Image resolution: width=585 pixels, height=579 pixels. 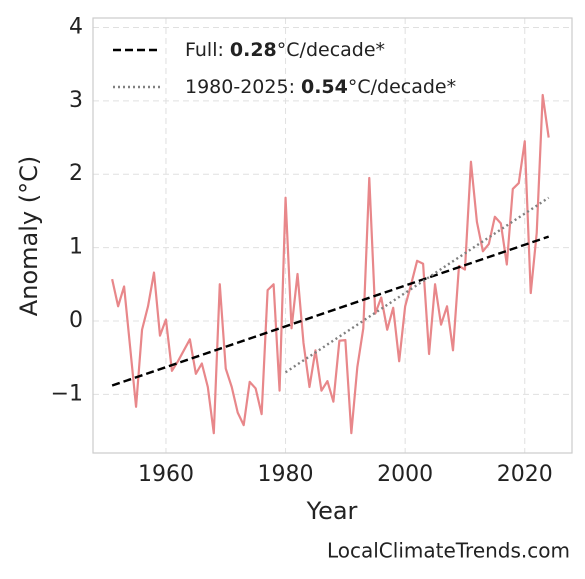 What do you see at coordinates (166, 474) in the screenshot?
I see `x-tick-label: 1960` at bounding box center [166, 474].